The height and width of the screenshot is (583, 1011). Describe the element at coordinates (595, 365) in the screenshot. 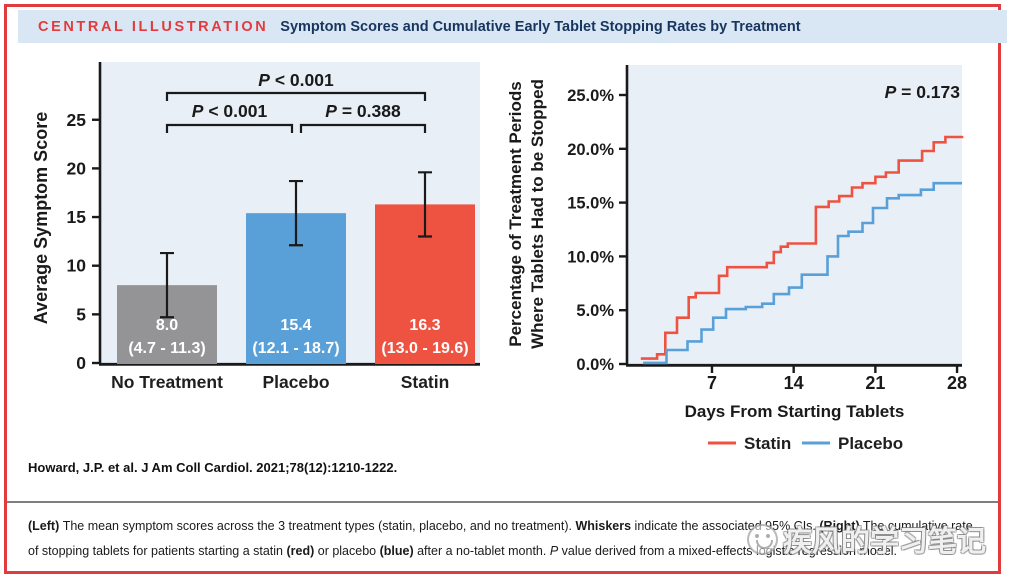

I see `y-tick-label: 0.0%` at that location.